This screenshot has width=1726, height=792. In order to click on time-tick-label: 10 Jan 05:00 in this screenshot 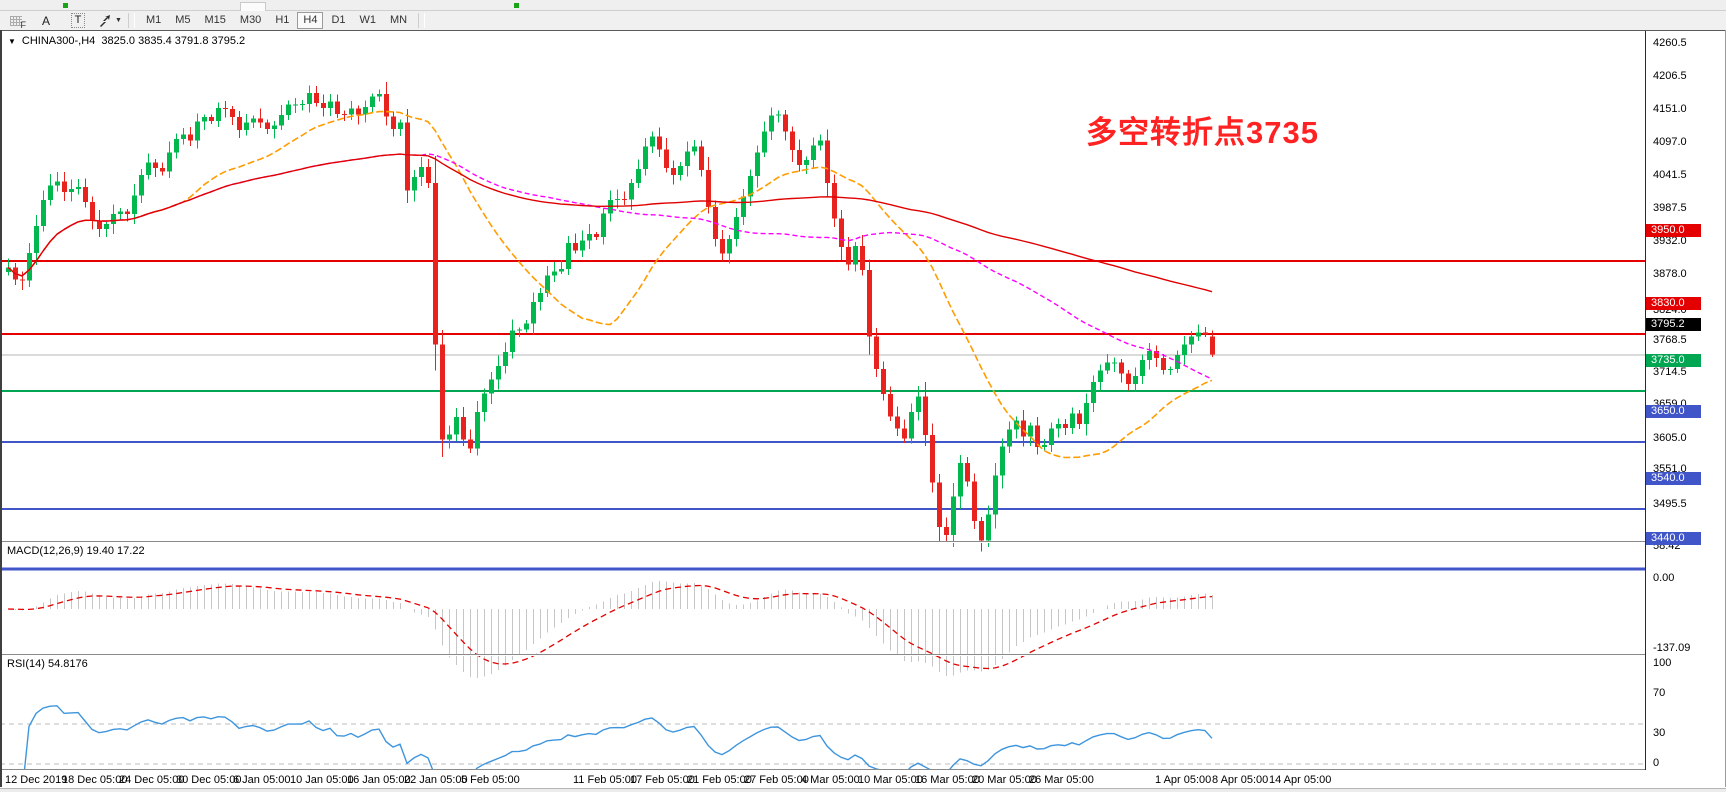, I will do `click(322, 780)`.